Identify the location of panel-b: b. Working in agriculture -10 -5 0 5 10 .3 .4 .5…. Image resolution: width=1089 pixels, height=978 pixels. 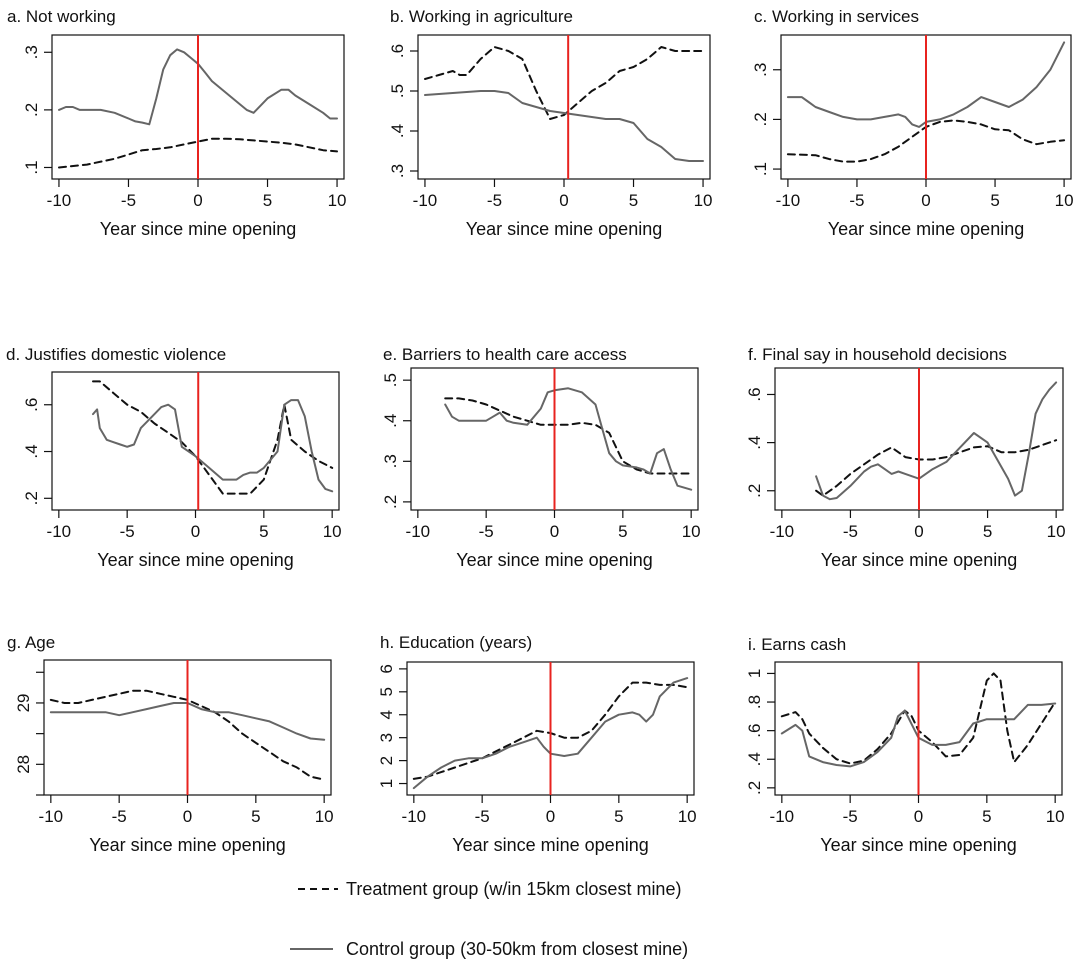
(550, 123).